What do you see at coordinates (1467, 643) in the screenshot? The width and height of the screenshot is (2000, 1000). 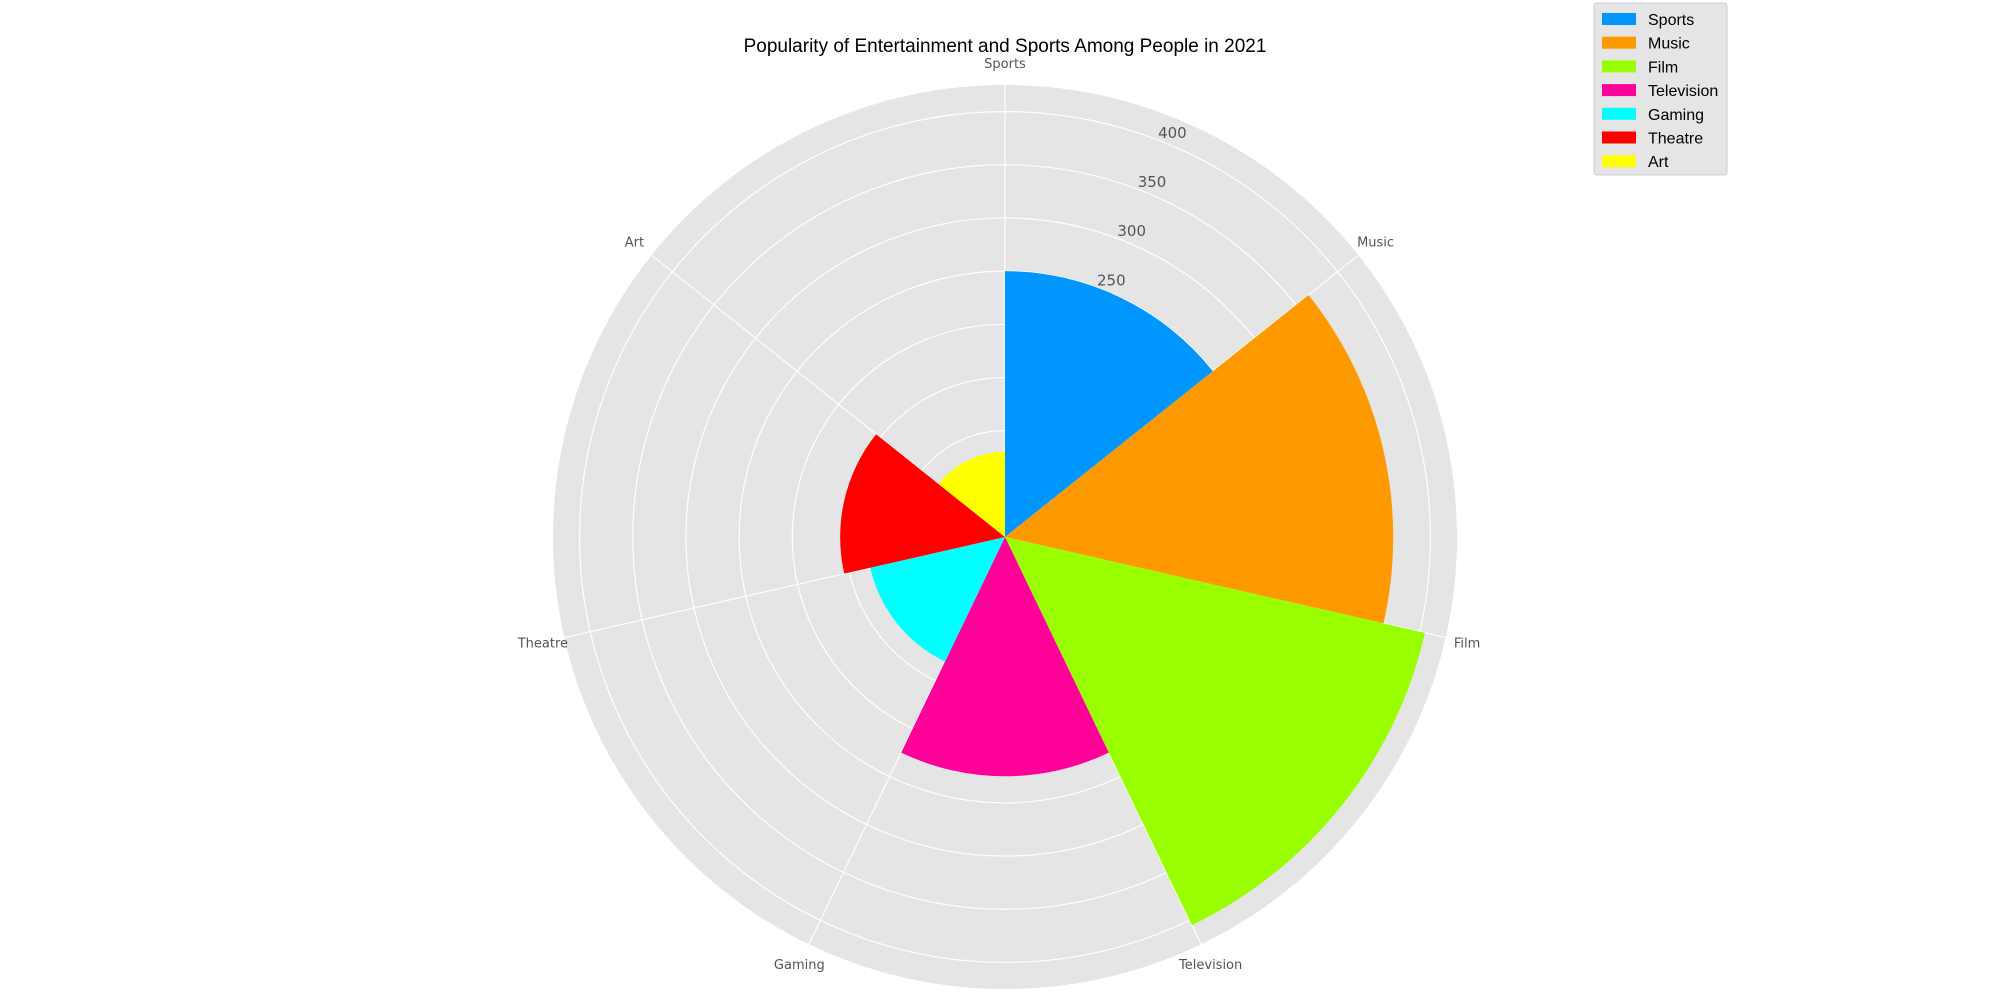 I see `category-label-film: Film` at bounding box center [1467, 643].